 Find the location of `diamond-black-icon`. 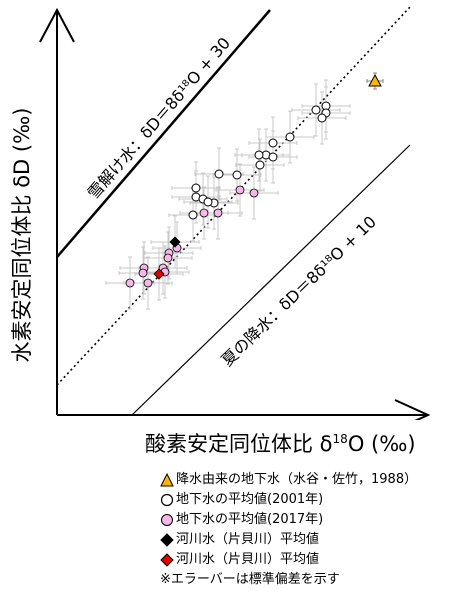

diamond-black-icon is located at coordinates (167, 540).